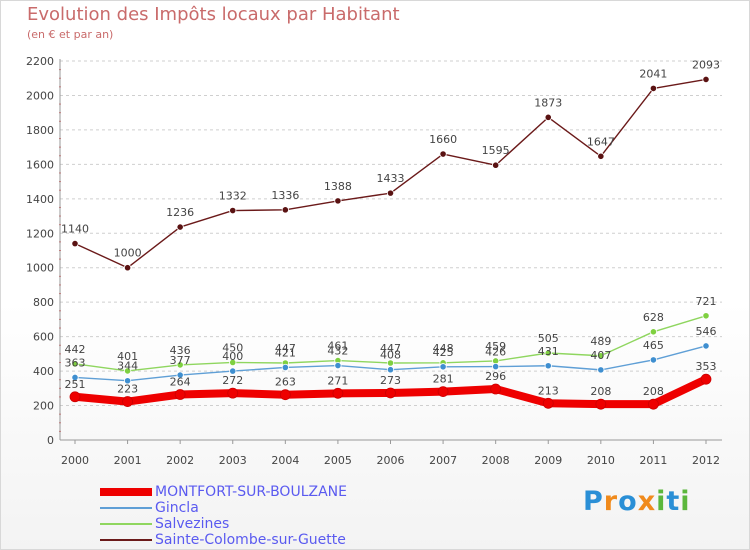 The width and height of the screenshot is (750, 550). Describe the element at coordinates (443, 348) in the screenshot. I see `data-label: 448` at that location.